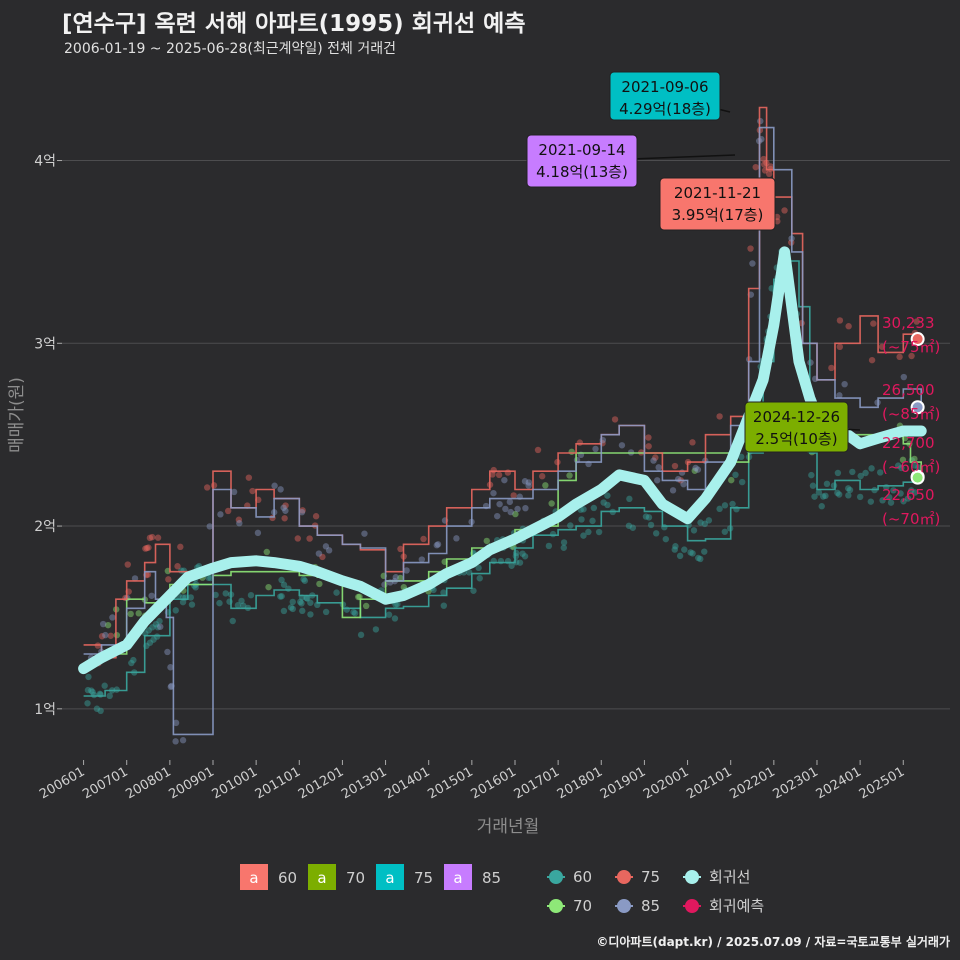 The image size is (960, 960). What do you see at coordinates (664, 87) in the screenshot?
I see `annotation-date: 2021-09-06` at bounding box center [664, 87].